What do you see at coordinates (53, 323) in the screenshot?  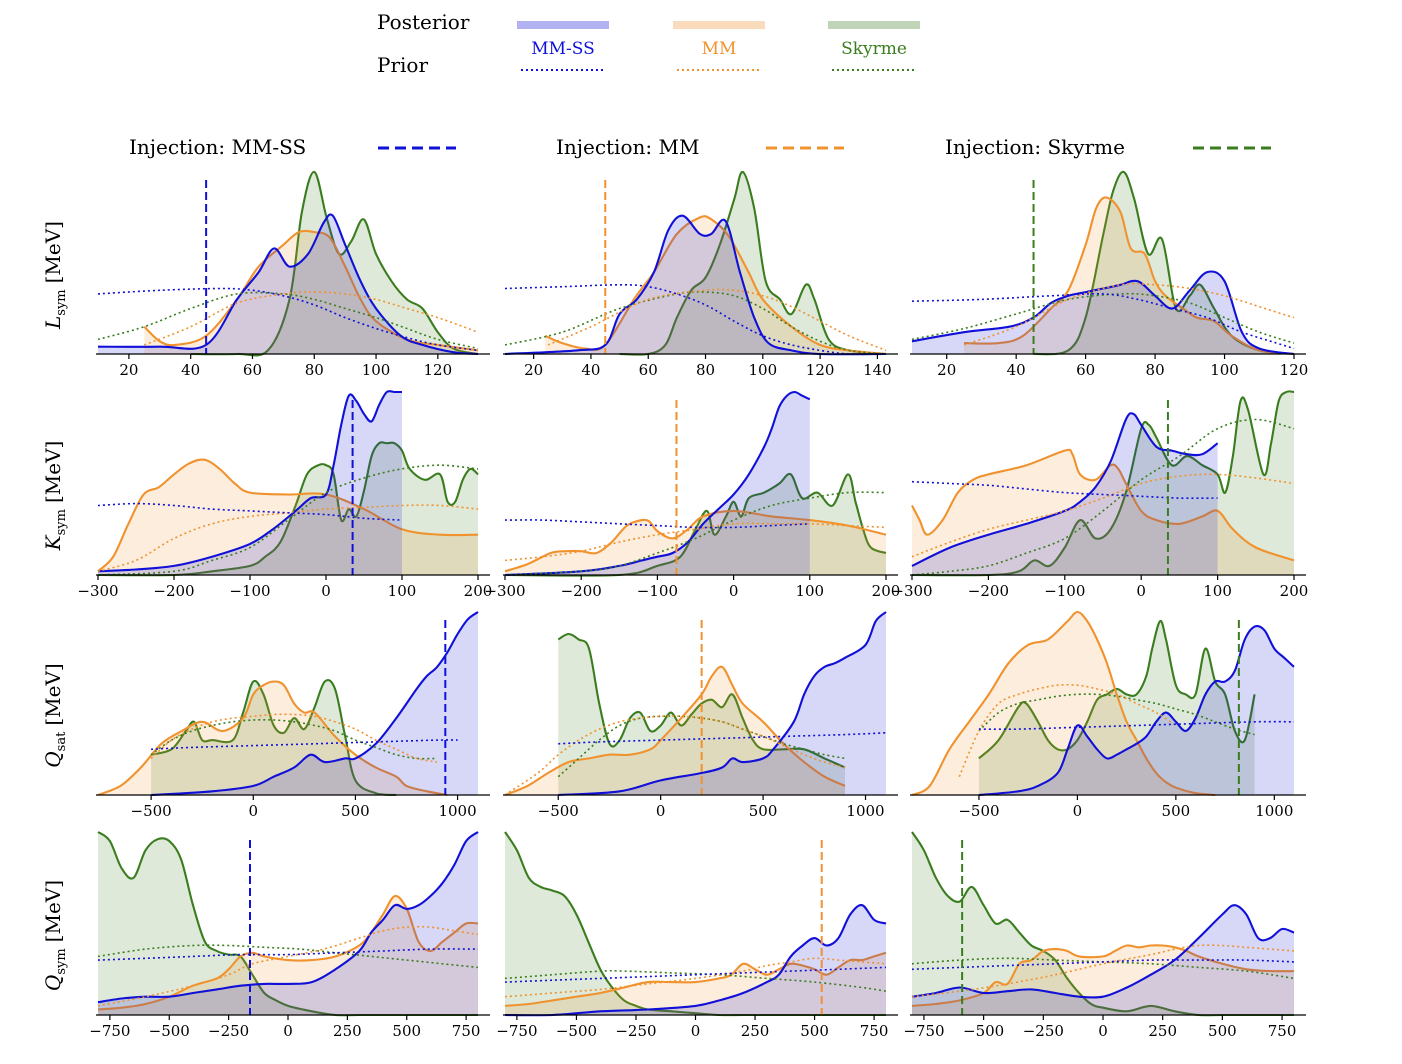 I see `y-axis-label-symbol: L` at bounding box center [53, 323].